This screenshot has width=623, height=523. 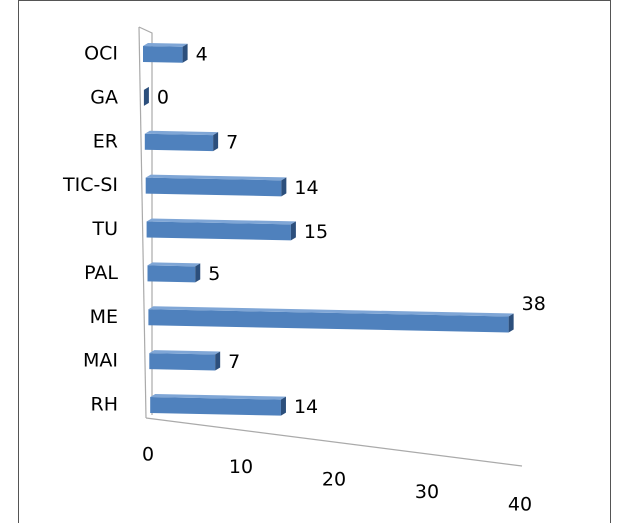 I want to click on x-tick-label: 30, so click(x=427, y=492).